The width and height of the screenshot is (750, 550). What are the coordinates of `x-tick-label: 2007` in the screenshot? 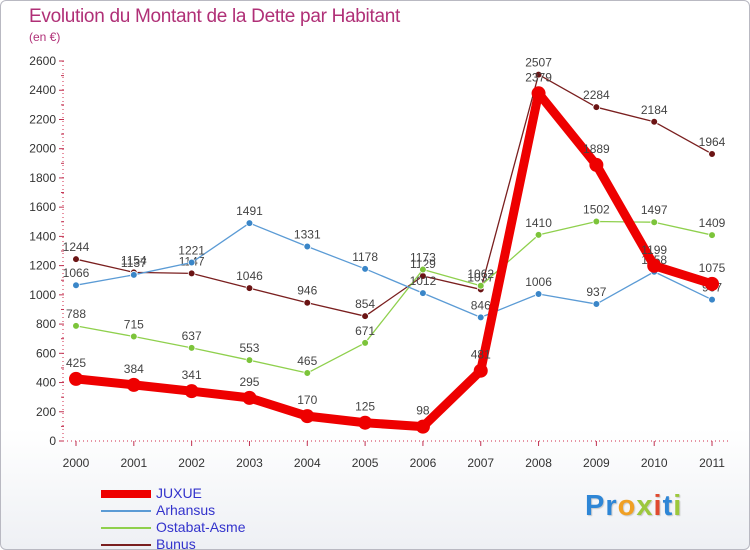 It's located at (480, 463).